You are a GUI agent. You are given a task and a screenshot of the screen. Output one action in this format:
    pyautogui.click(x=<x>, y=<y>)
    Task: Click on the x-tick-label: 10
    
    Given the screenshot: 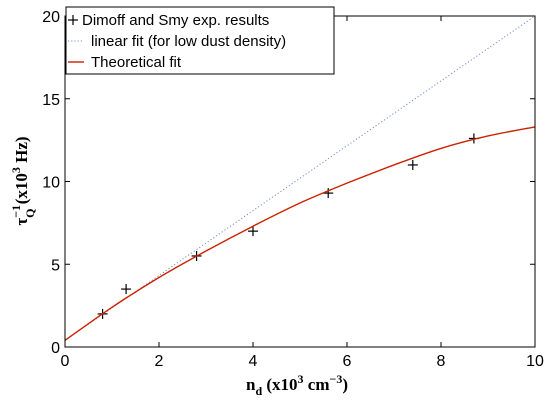 What is the action you would take?
    pyautogui.click(x=535, y=361)
    